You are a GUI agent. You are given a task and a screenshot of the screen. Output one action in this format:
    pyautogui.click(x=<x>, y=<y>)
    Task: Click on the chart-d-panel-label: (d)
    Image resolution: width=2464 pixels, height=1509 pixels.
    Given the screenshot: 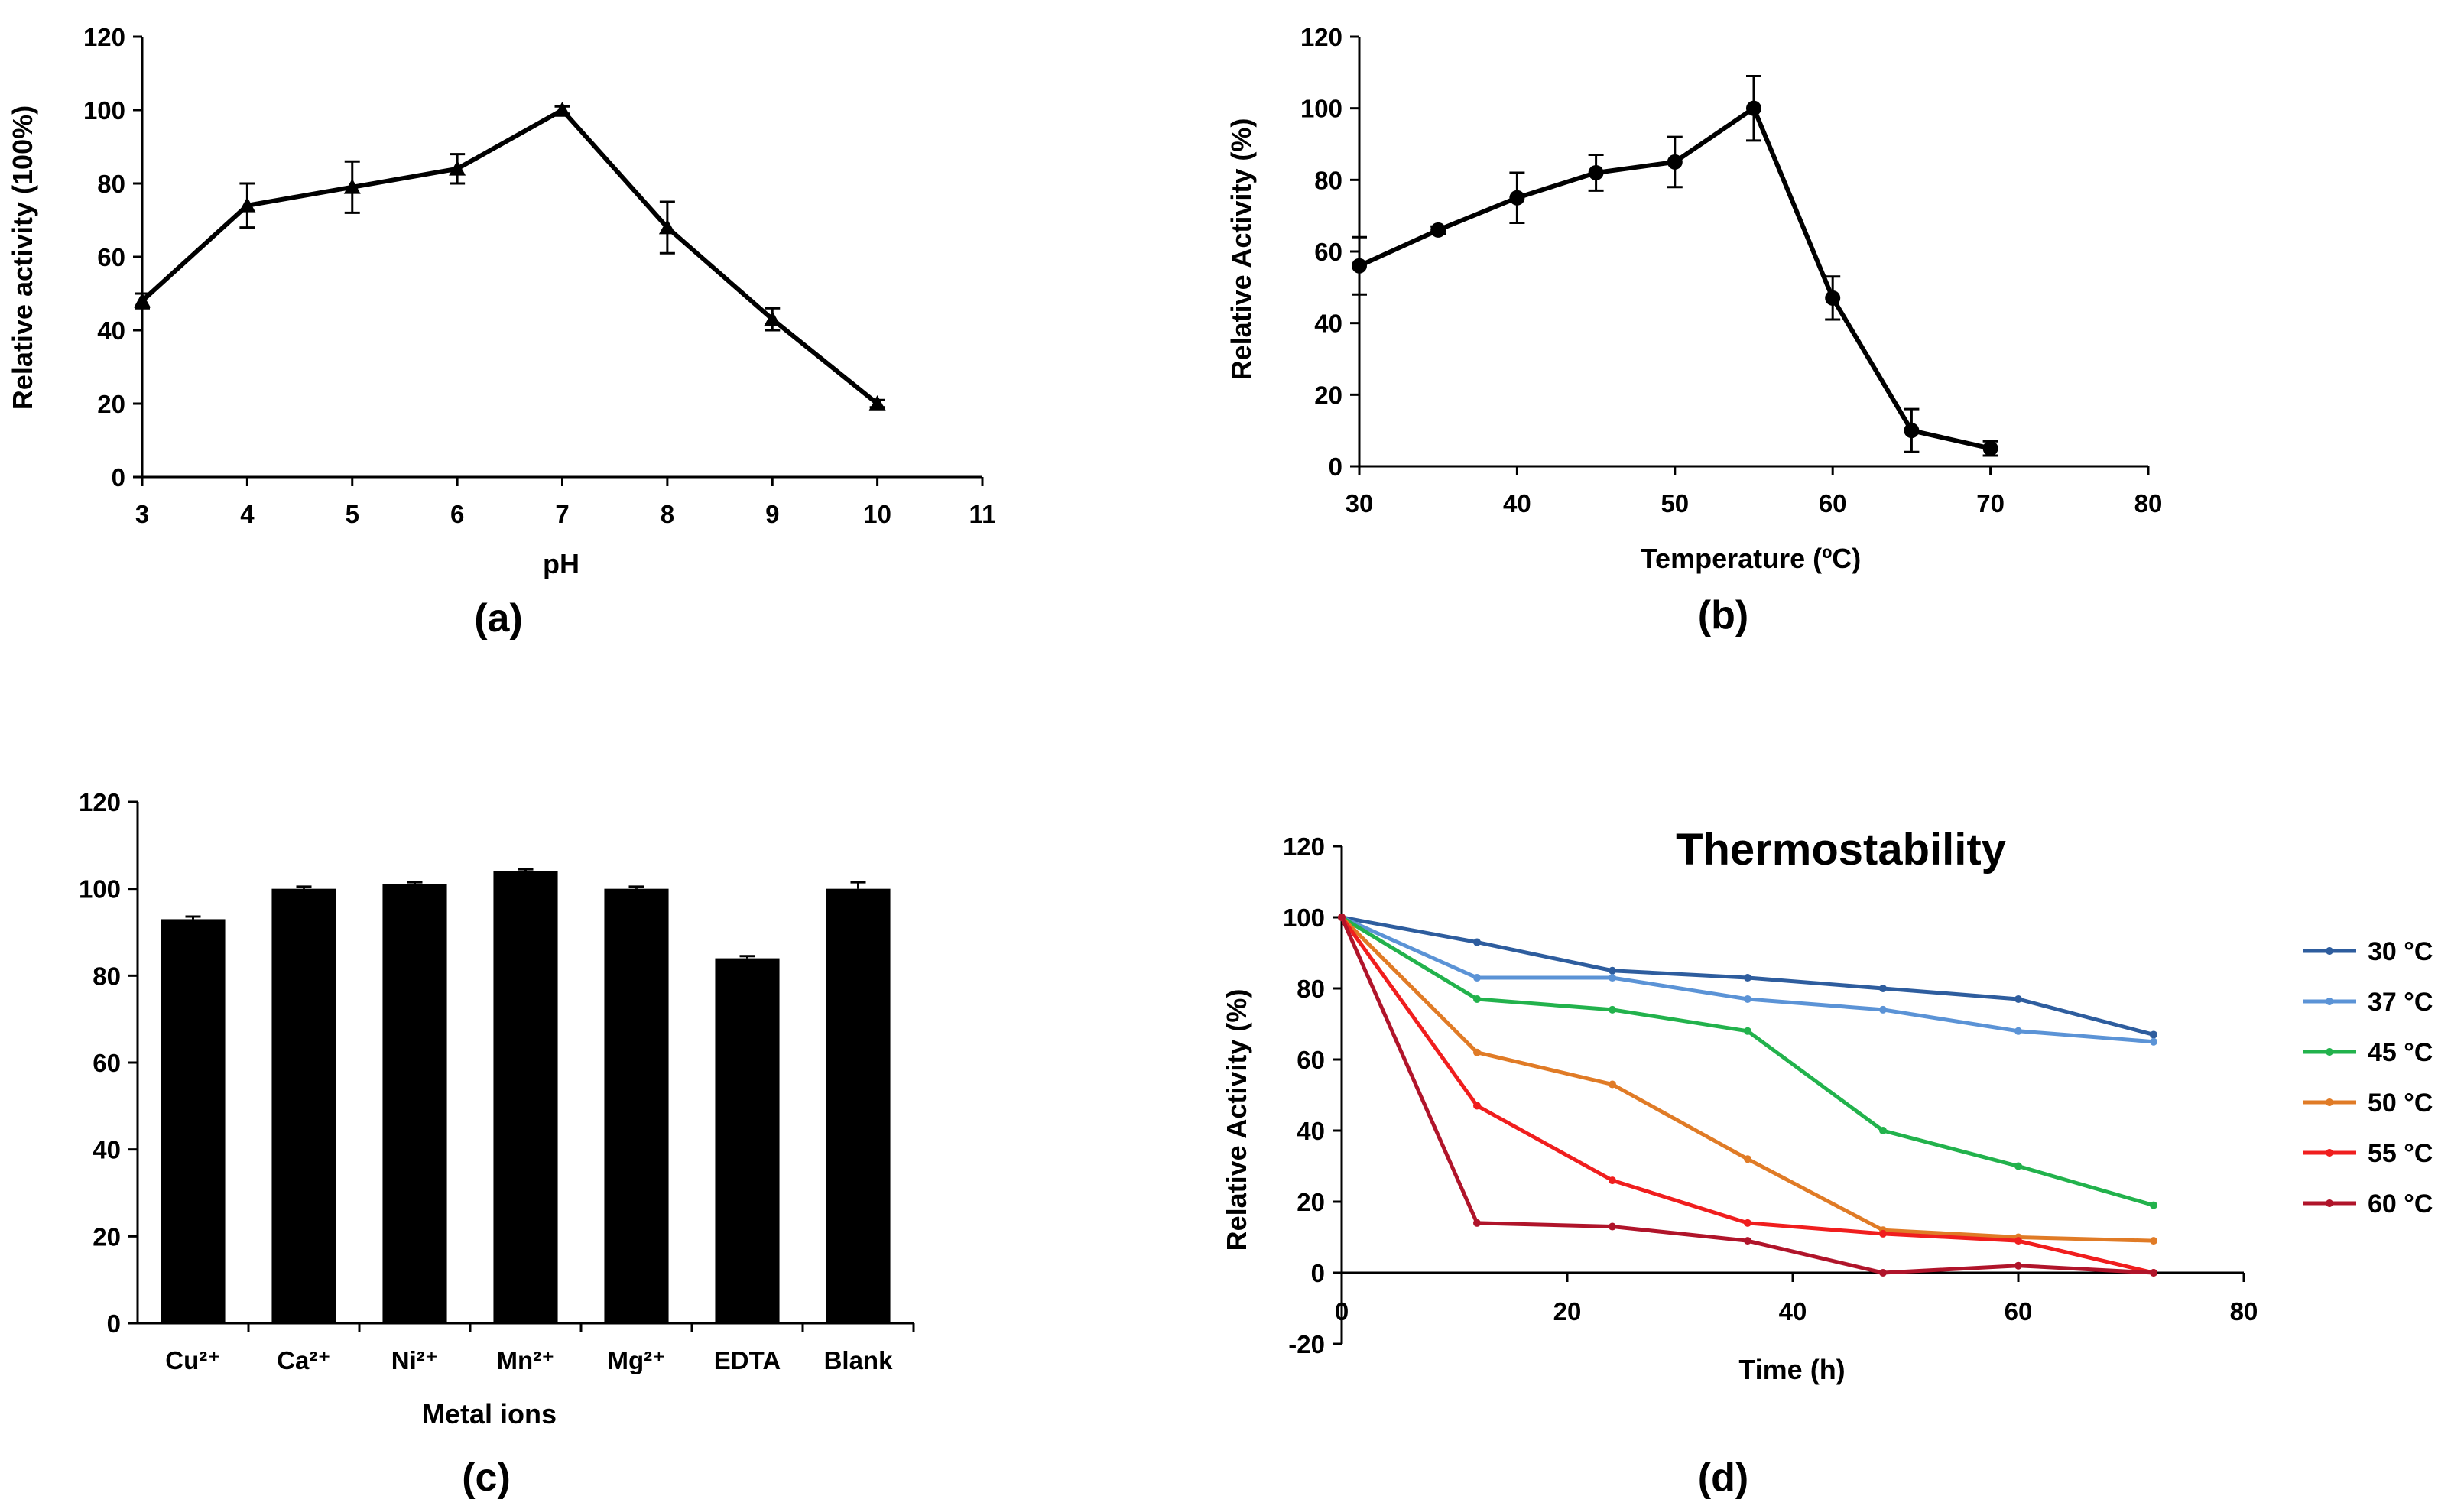 What is the action you would take?
    pyautogui.click(x=1723, y=1477)
    